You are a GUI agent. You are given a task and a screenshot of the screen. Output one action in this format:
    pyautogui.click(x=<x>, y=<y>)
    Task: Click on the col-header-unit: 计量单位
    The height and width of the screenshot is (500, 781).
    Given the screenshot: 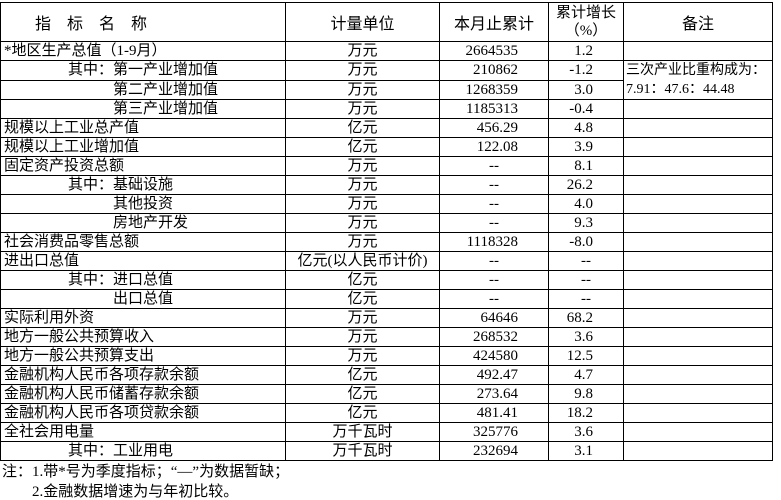 What is the action you would take?
    pyautogui.click(x=362, y=22)
    